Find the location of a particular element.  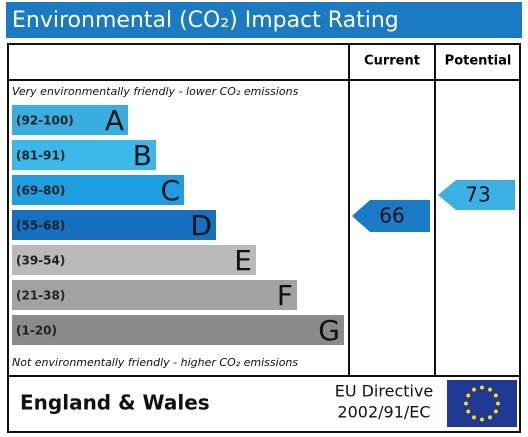

region: England & Wales is located at coordinates (115, 403).